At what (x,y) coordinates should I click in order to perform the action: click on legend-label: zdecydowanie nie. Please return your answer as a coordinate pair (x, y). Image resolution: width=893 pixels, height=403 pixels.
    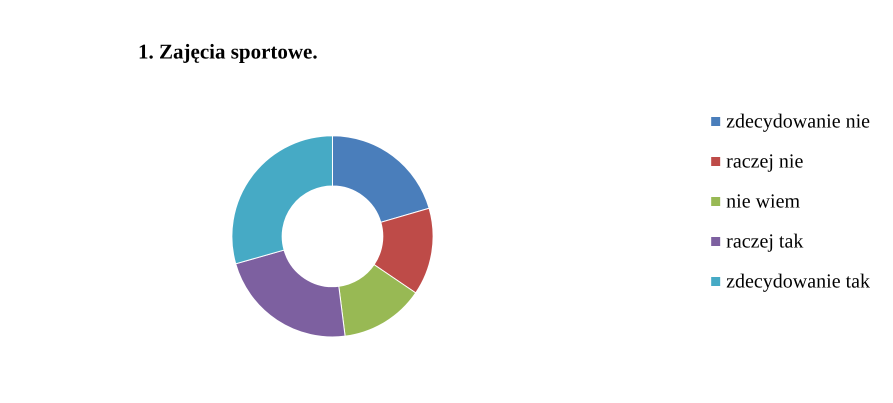
    Looking at the image, I should click on (798, 121).